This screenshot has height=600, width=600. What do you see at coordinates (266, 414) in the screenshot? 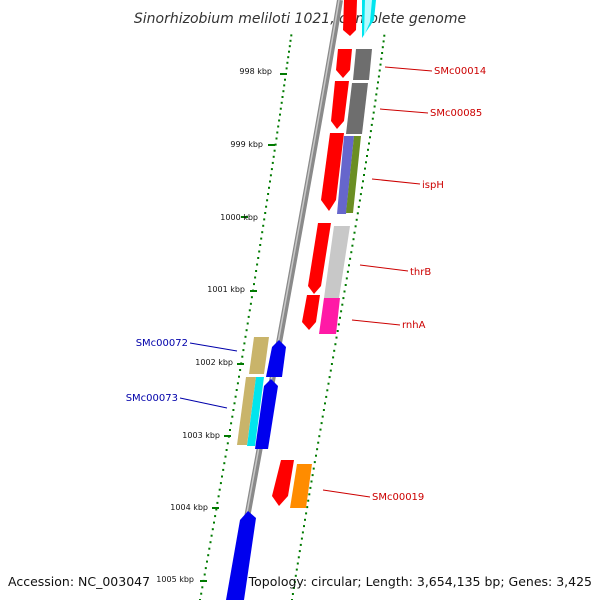
I see `gene-smc00073-blue` at bounding box center [266, 414].